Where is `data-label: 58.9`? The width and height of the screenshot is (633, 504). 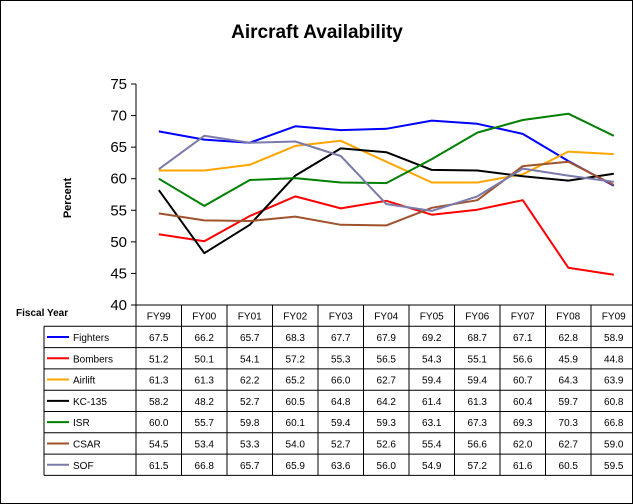
data-label: 58.9 is located at coordinates (614, 338).